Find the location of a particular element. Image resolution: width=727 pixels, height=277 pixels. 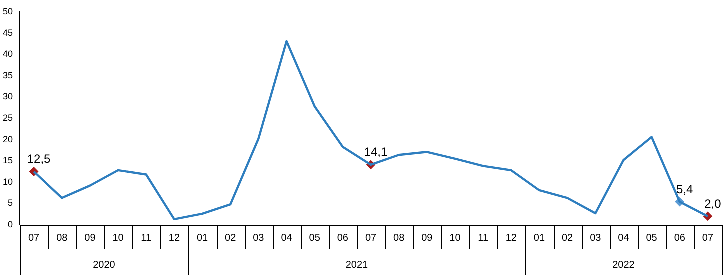

text: 2022 is located at coordinates (624, 265).